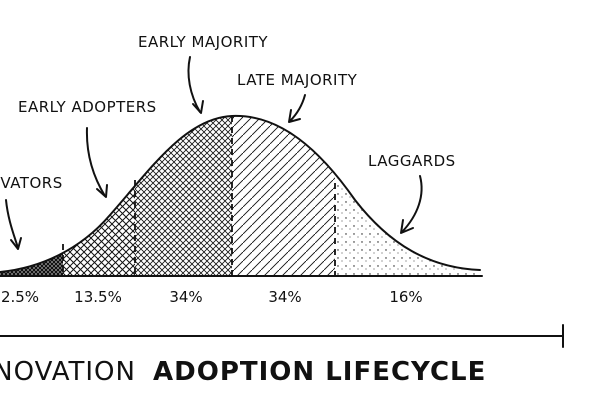 The height and width of the screenshot is (400, 600). Describe the element at coordinates (283, 195) in the screenshot. I see `late-majority-fill` at that location.